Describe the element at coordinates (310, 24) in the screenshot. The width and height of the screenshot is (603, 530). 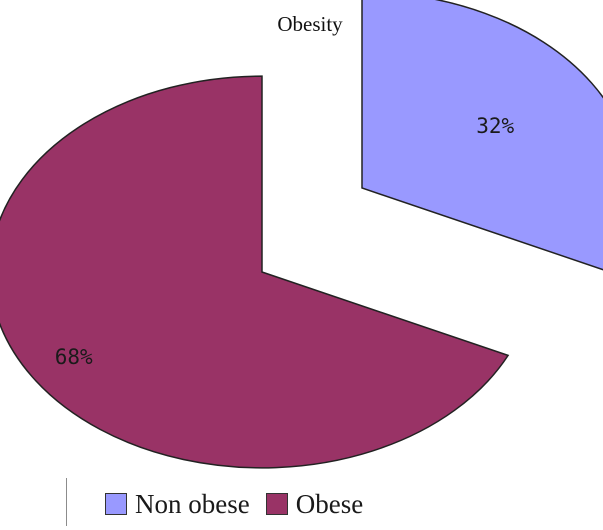
I see `chart-title: Obesity` at that location.